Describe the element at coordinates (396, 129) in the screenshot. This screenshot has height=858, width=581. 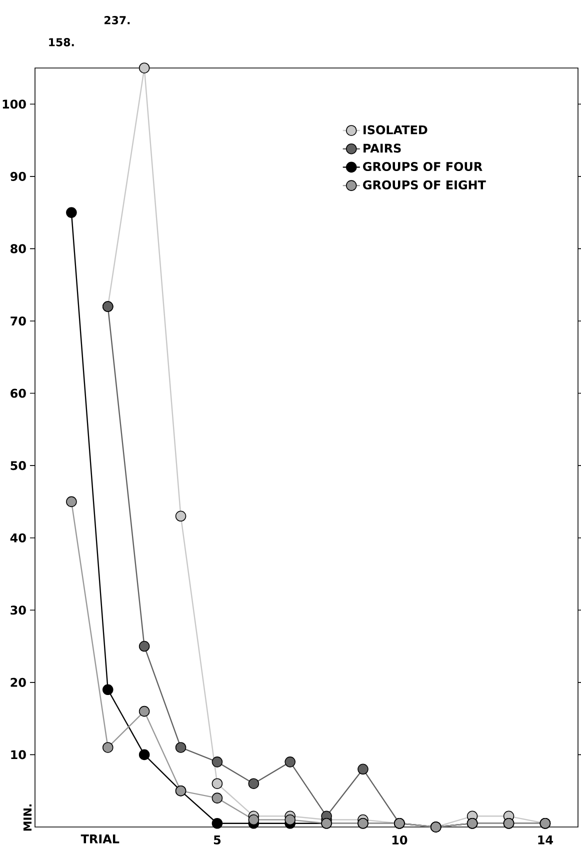
I see `legend-label: ISOLATED` at that location.